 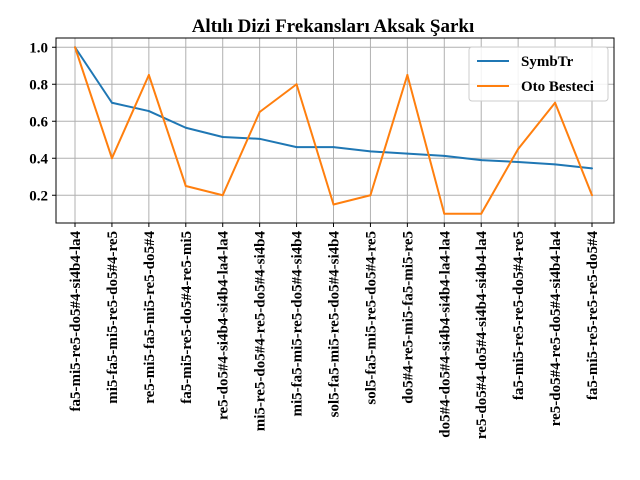 I want to click on y-tick-label: 0.8, so click(x=38, y=85).